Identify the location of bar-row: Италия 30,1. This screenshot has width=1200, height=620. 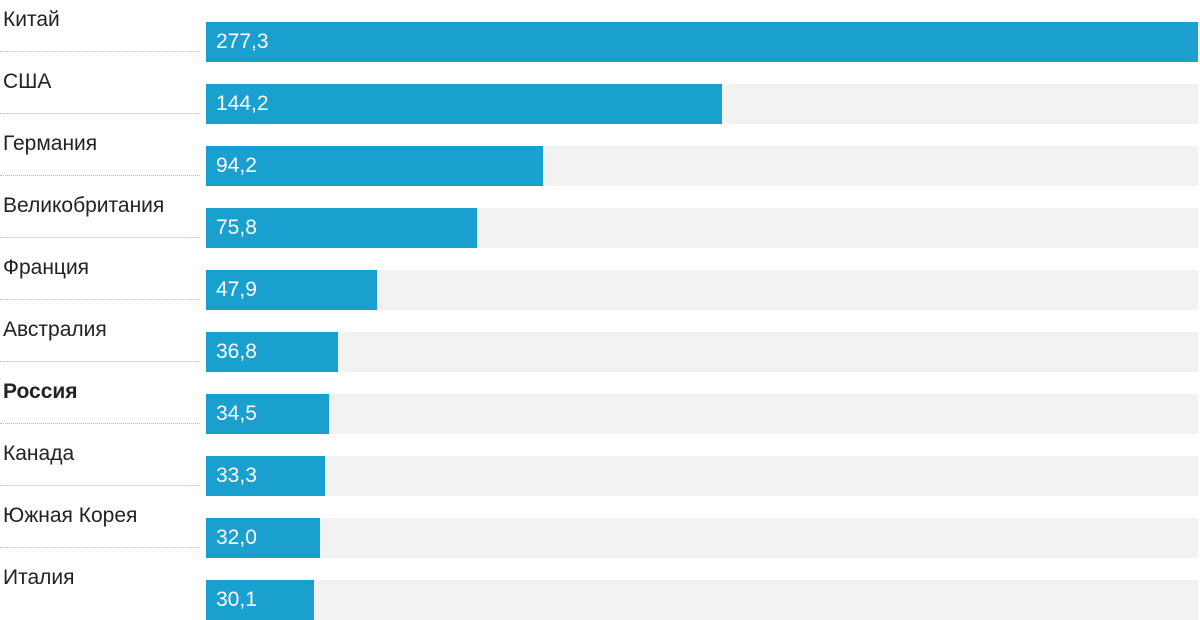
(600, 589).